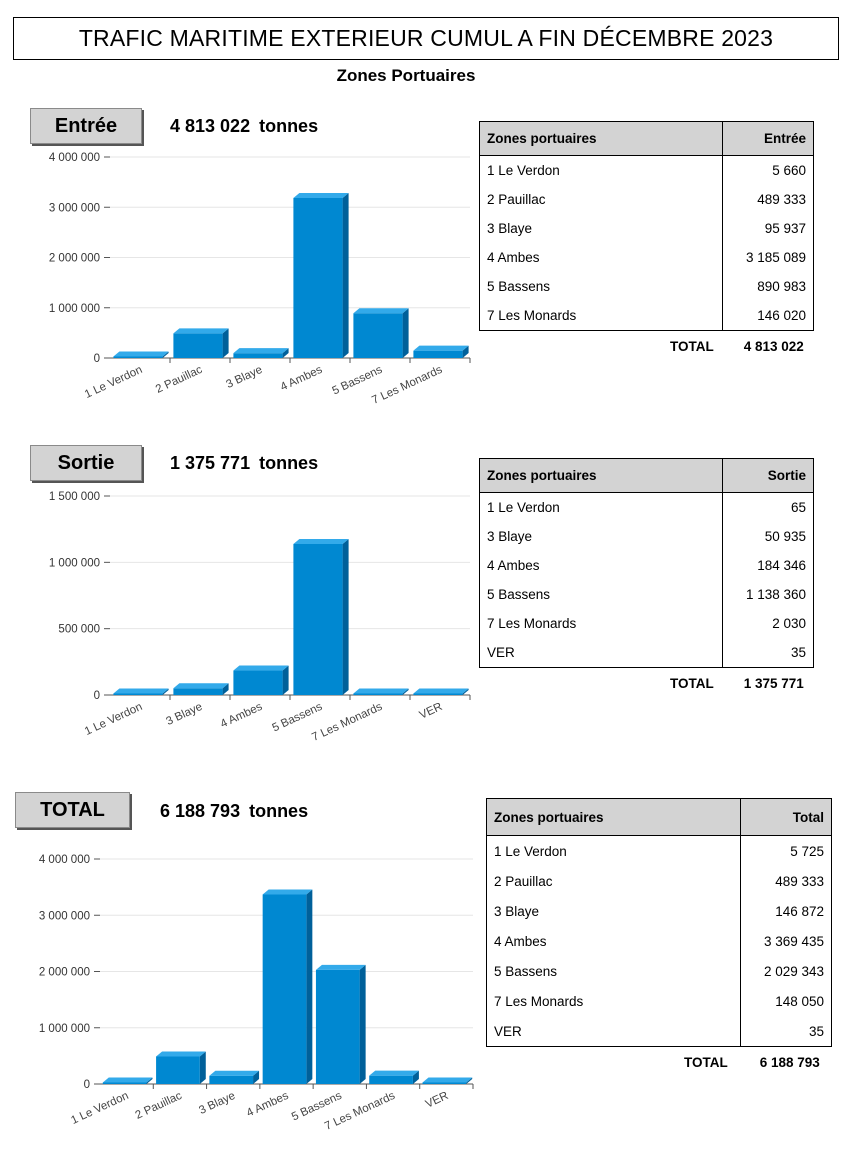  What do you see at coordinates (64, 973) in the screenshot?
I see `y-tick-label: 2 000 000` at bounding box center [64, 973].